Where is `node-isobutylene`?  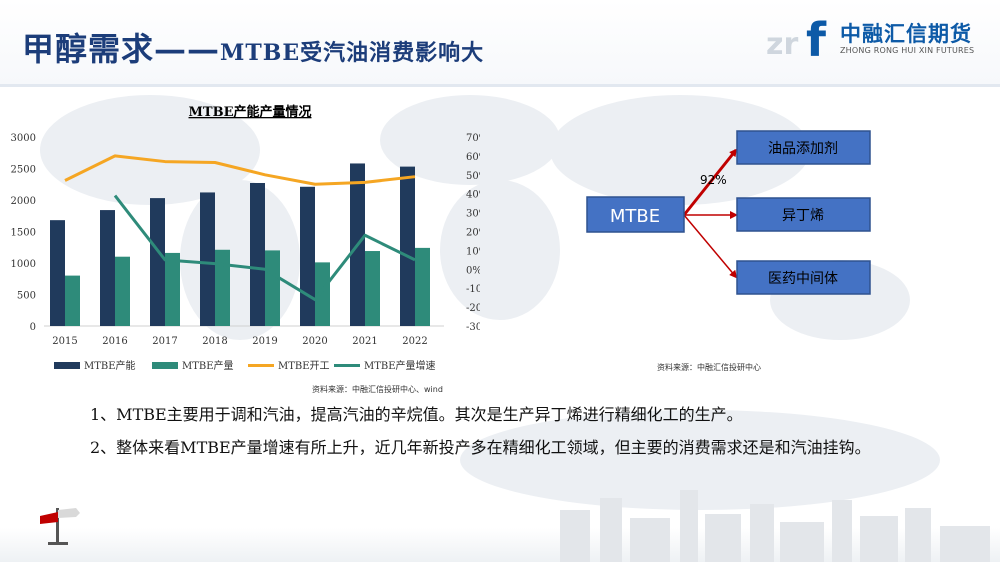 node-isobutylene is located at coordinates (803, 214).